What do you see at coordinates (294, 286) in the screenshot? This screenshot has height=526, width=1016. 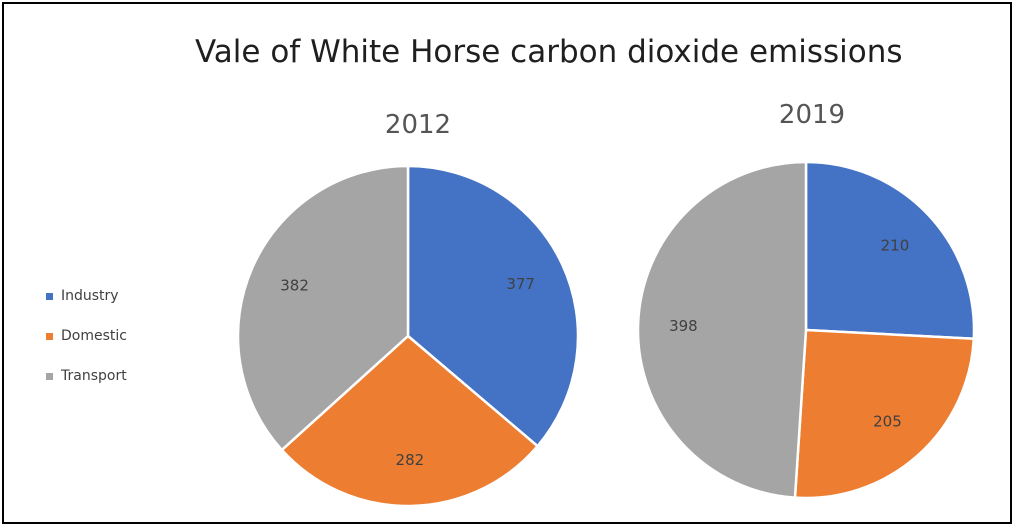 I see `data-label-2012-transport: 382` at bounding box center [294, 286].